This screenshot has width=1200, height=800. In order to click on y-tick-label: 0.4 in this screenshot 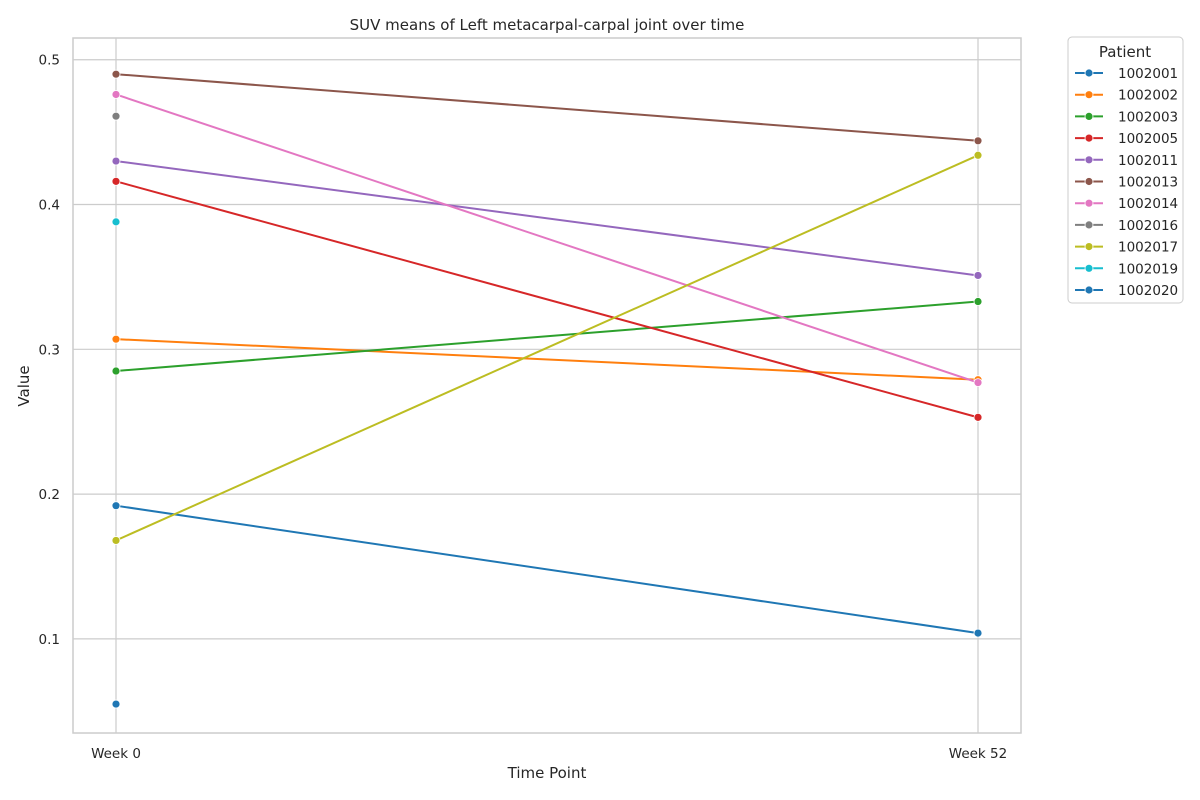, I will do `click(49, 206)`.